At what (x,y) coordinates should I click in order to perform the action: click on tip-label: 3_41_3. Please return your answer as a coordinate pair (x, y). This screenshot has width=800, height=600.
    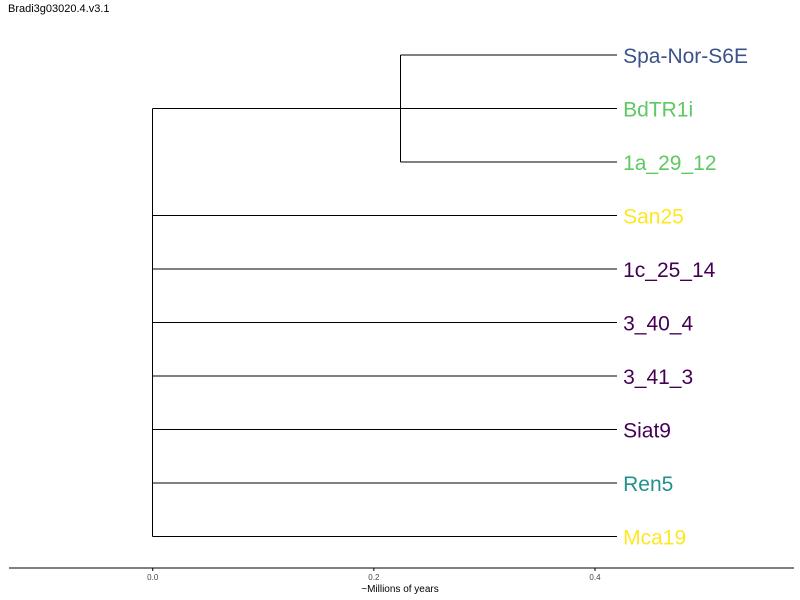
    Looking at the image, I should click on (658, 377).